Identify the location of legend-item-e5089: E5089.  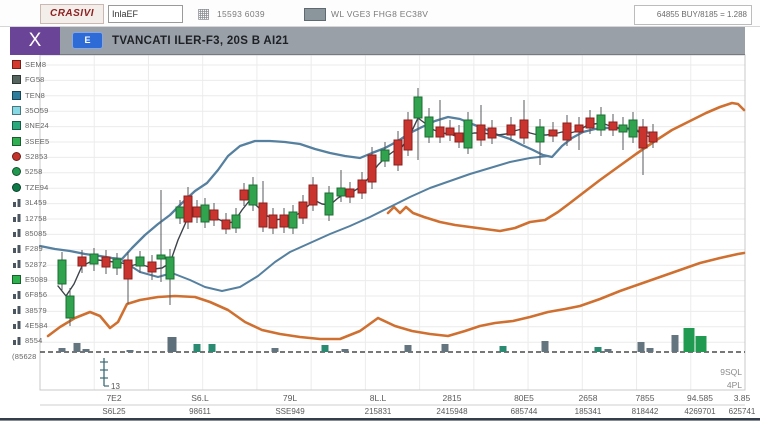
(30, 279).